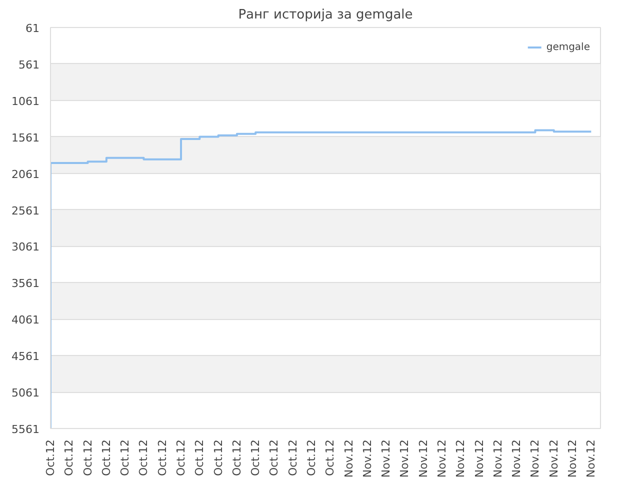  What do you see at coordinates (26, 101) in the screenshot?
I see `y-tick-label: 1061` at bounding box center [26, 101].